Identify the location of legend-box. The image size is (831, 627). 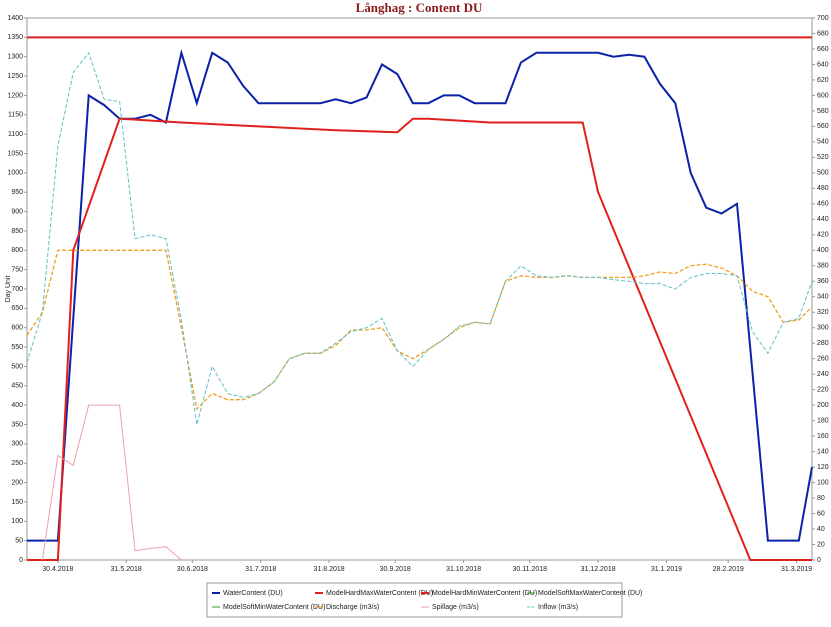
(414, 600).